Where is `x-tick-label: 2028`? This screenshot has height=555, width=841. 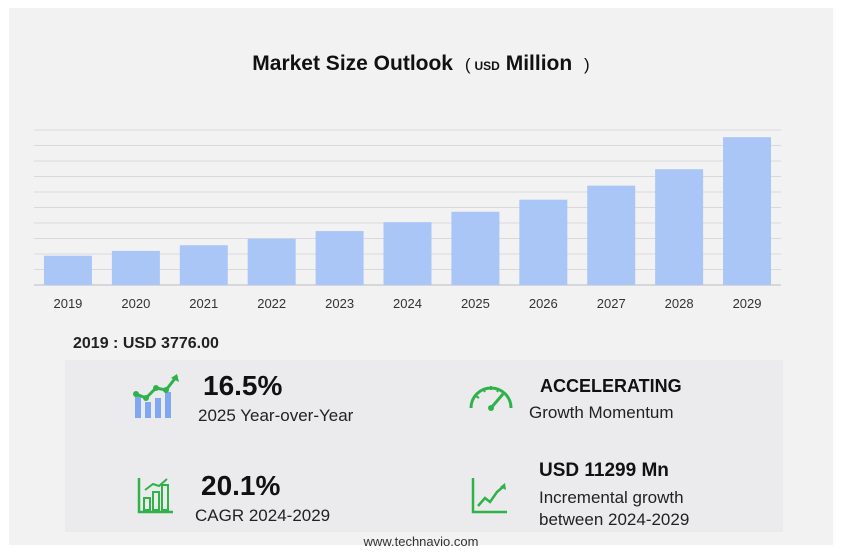 x-tick-label: 2028 is located at coordinates (679, 303).